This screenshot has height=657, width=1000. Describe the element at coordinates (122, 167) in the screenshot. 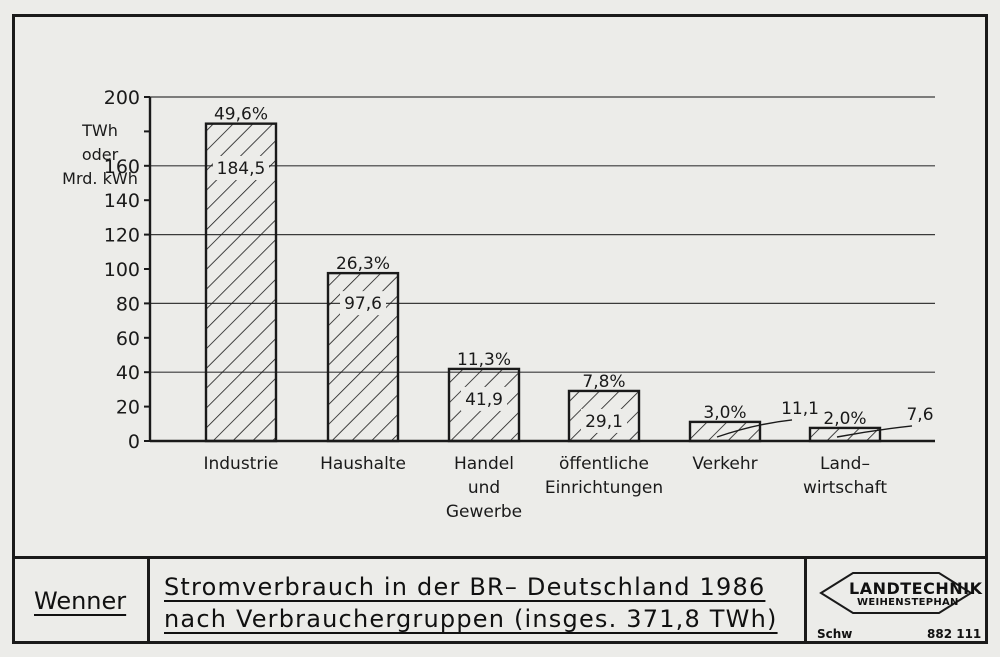

I see `y-tick-label: 160` at that location.